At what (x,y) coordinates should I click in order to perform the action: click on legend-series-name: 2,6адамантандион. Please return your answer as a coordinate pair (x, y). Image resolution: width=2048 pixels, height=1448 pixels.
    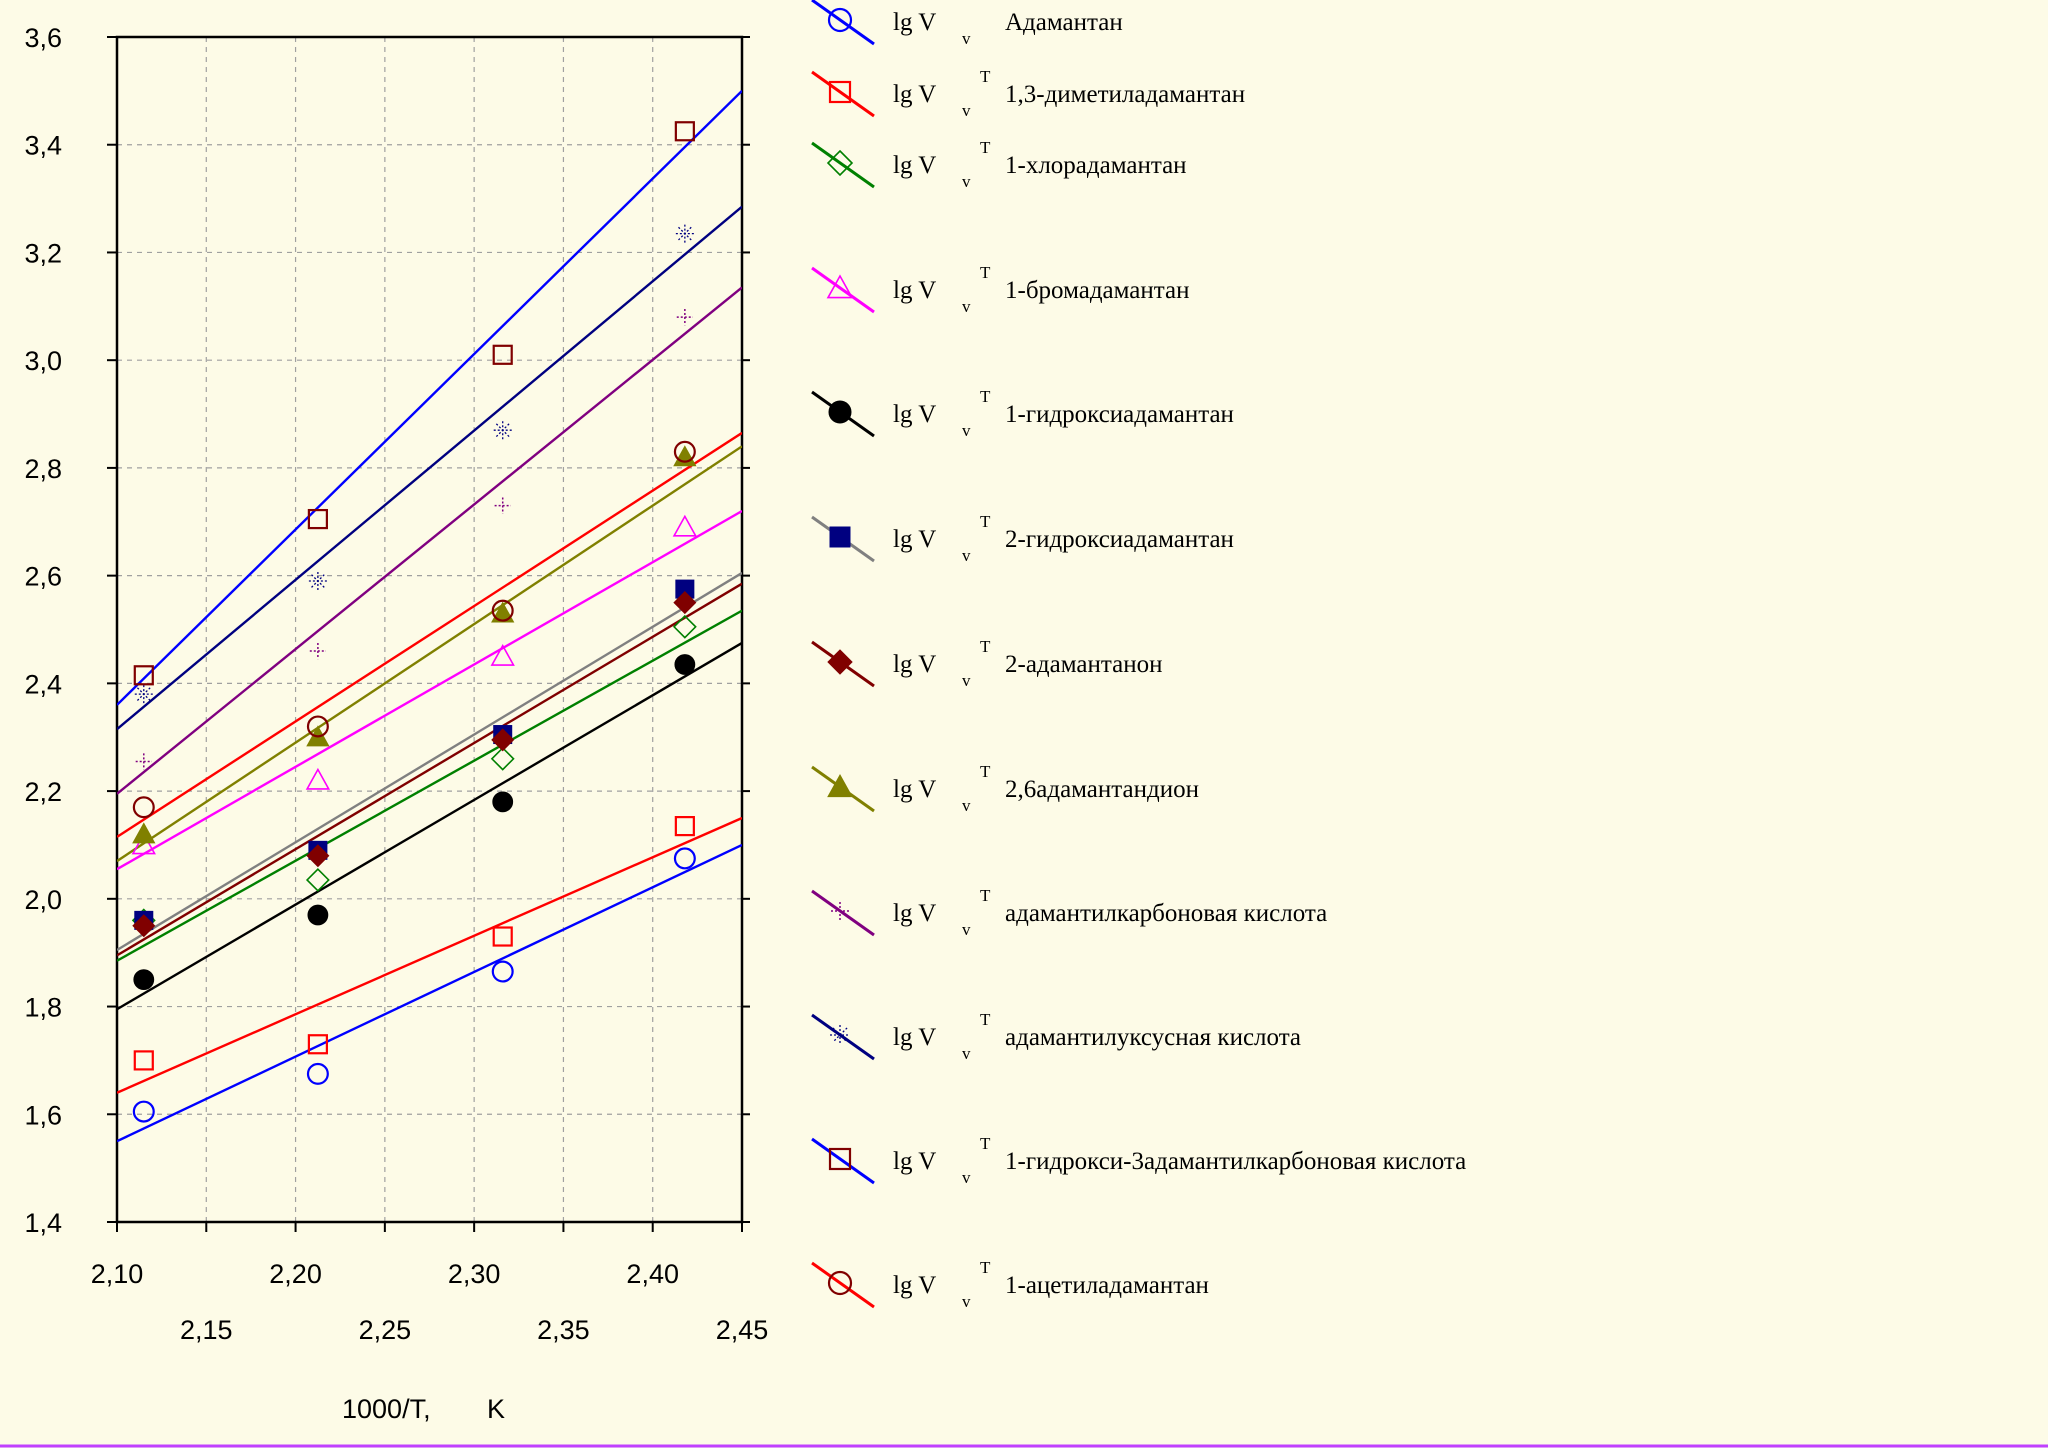
    Looking at the image, I should click on (1102, 789).